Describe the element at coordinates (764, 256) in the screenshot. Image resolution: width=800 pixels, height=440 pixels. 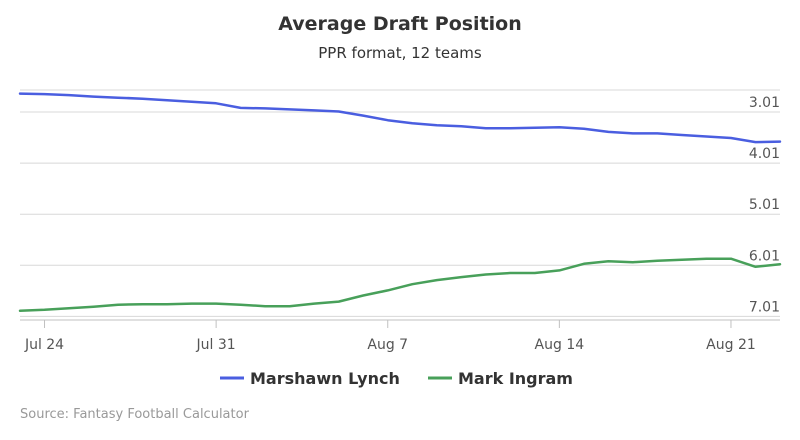
I see `y-tick-label: 6.01` at that location.